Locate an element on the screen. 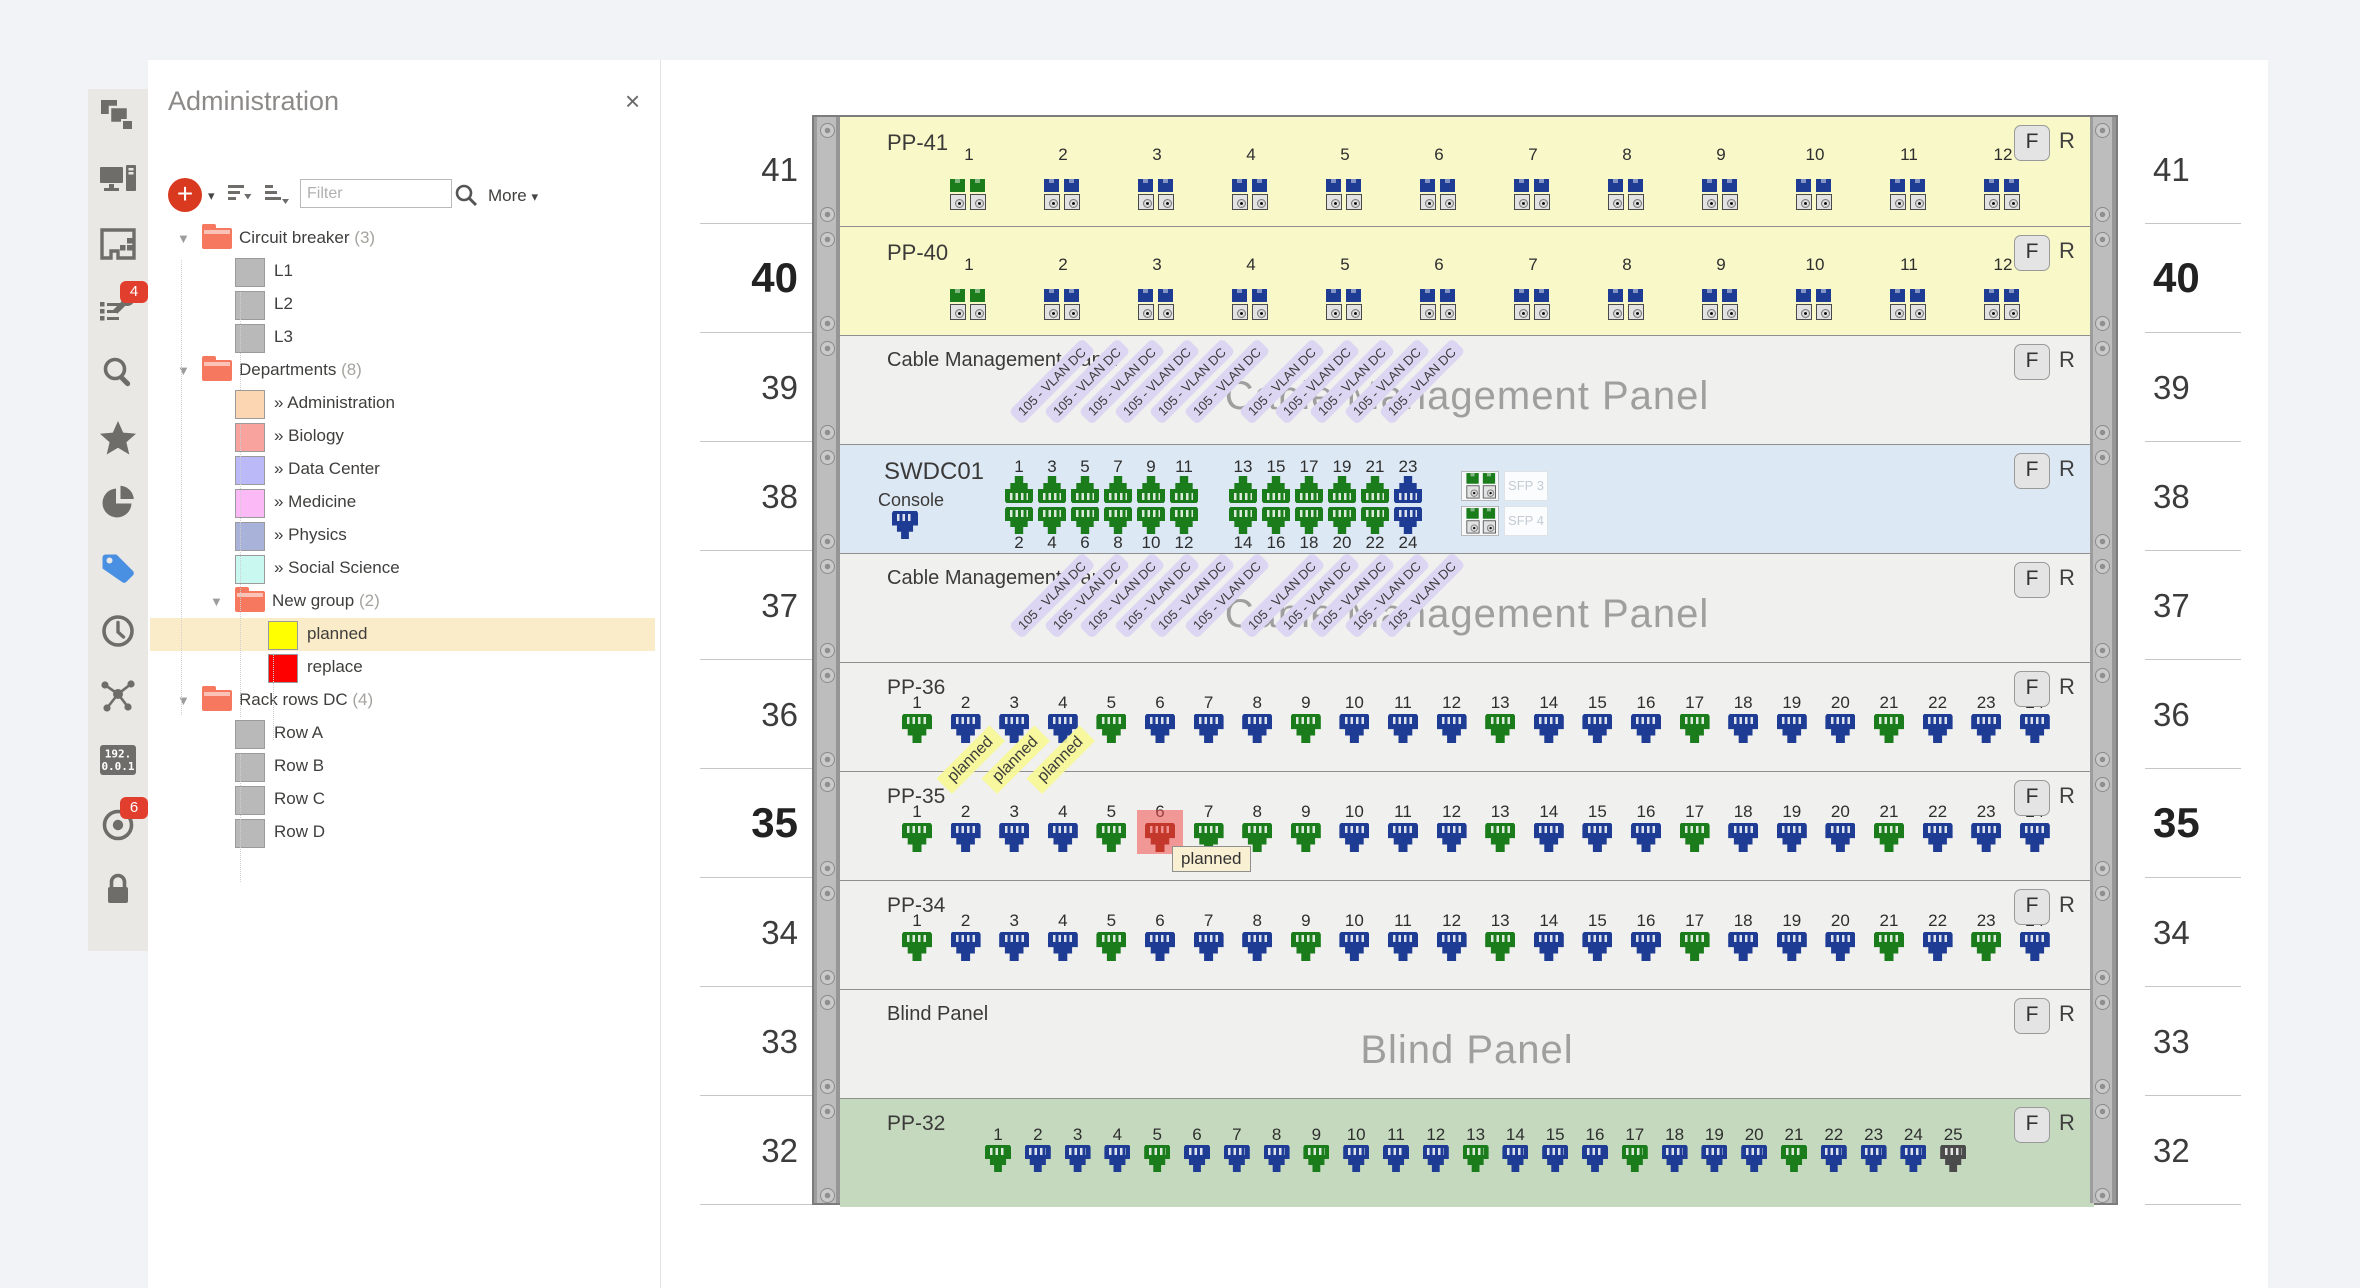  tag-icon is located at coordinates (118, 567).